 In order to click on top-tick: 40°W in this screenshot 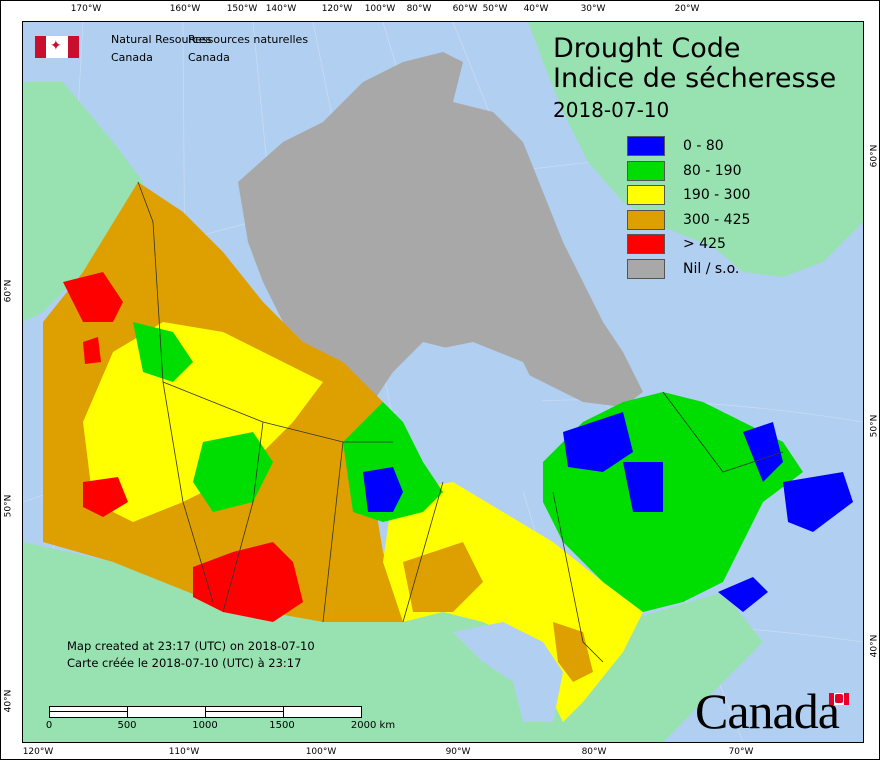, I will do `click(536, 9)`.